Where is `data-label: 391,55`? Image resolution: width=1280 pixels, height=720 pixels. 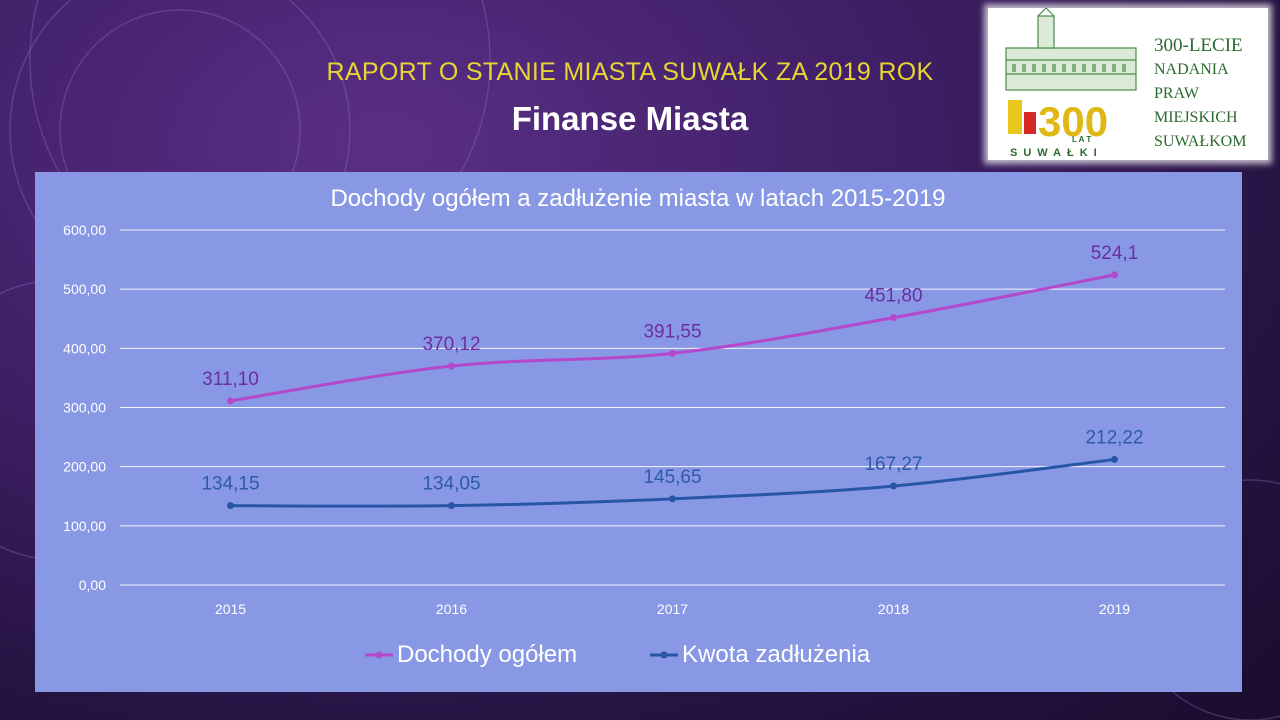 data-label: 391,55 is located at coordinates (672, 331).